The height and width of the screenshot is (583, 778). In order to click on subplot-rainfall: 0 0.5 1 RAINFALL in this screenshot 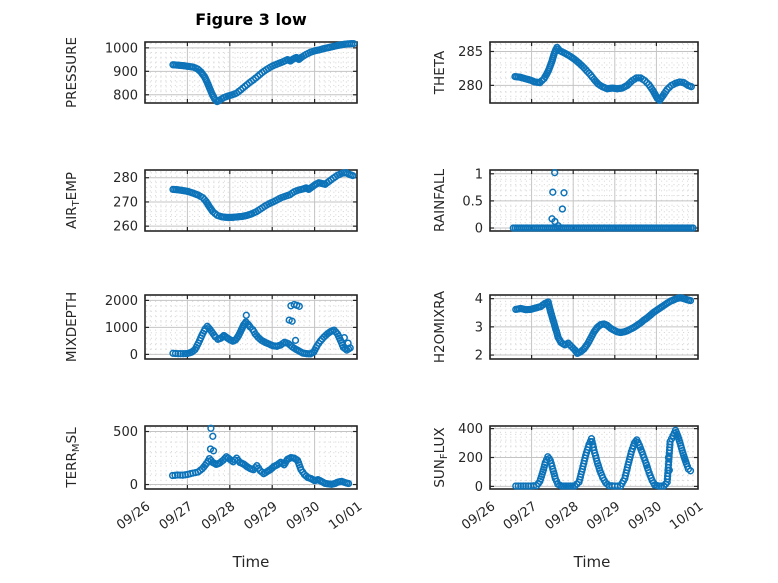, I will do `click(565, 202)`.